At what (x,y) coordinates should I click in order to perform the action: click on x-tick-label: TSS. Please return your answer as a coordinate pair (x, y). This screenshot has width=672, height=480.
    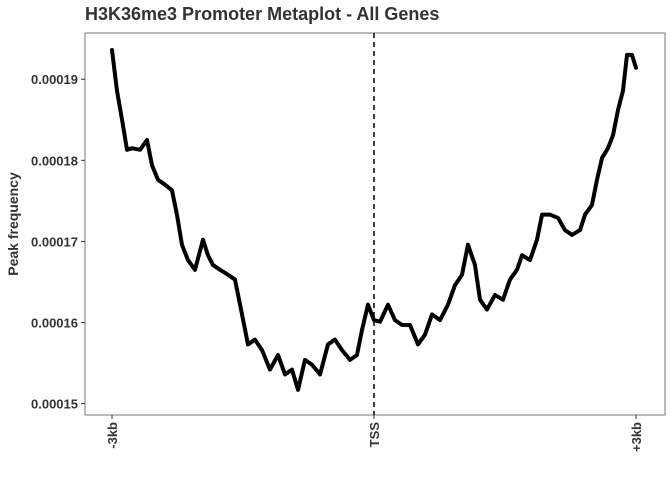
    Looking at the image, I should click on (374, 435).